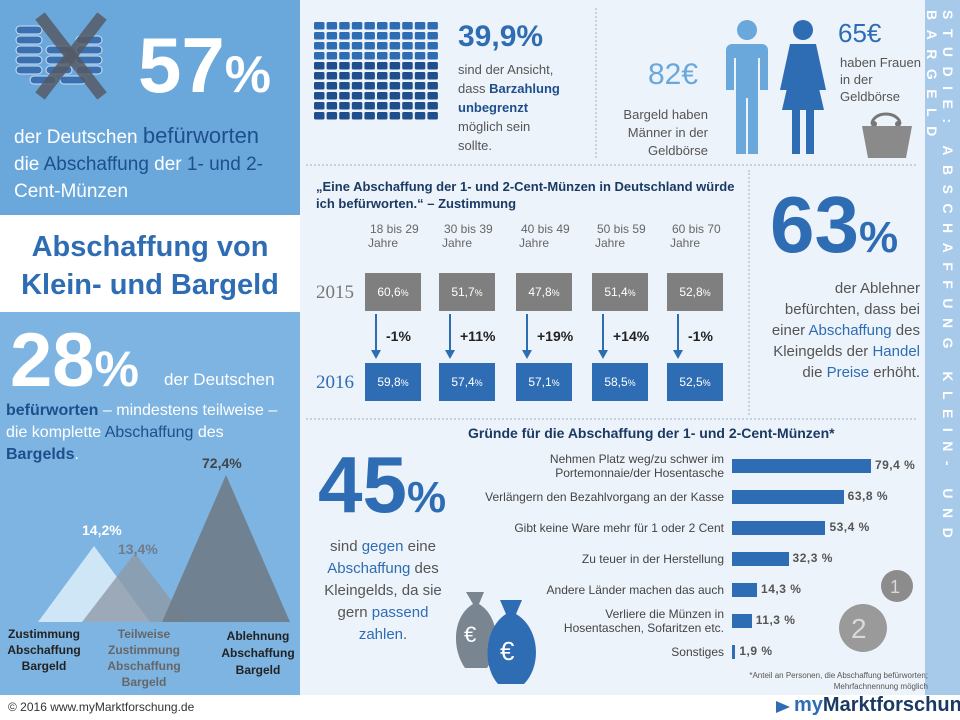  What do you see at coordinates (467, 292) in the screenshot?
I see `cell-2015: 51,7%` at bounding box center [467, 292].